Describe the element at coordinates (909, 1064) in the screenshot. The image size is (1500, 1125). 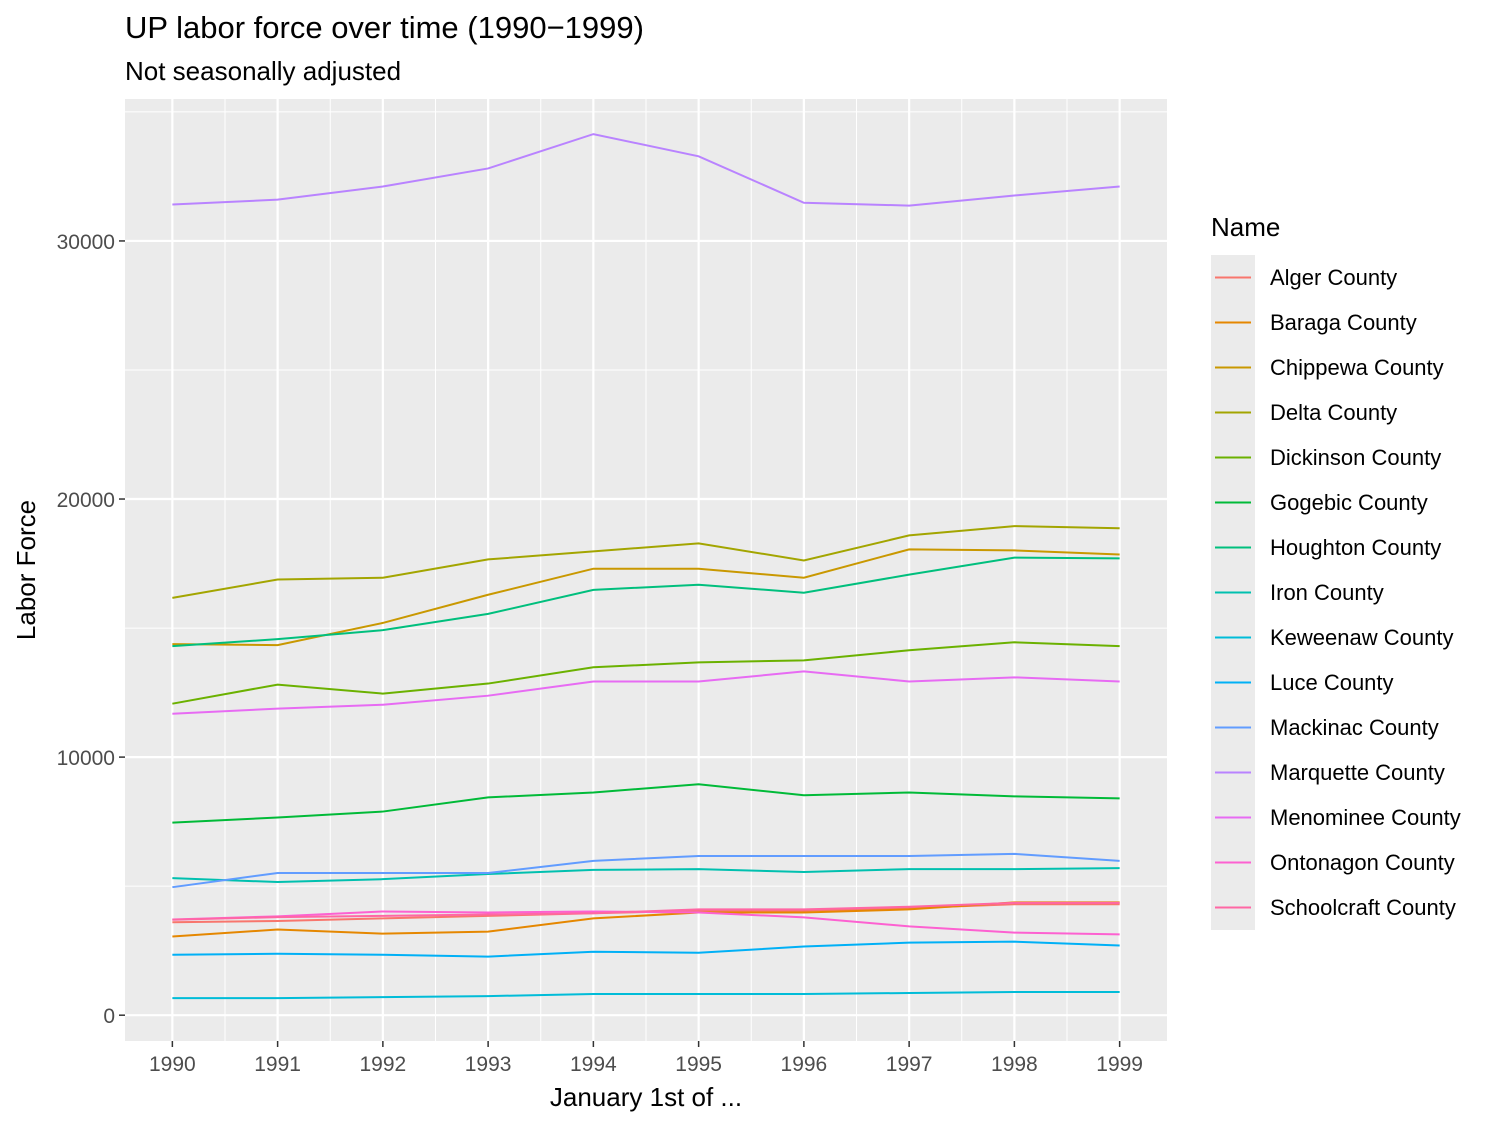
I see `x-tick-label: 1997` at that location.